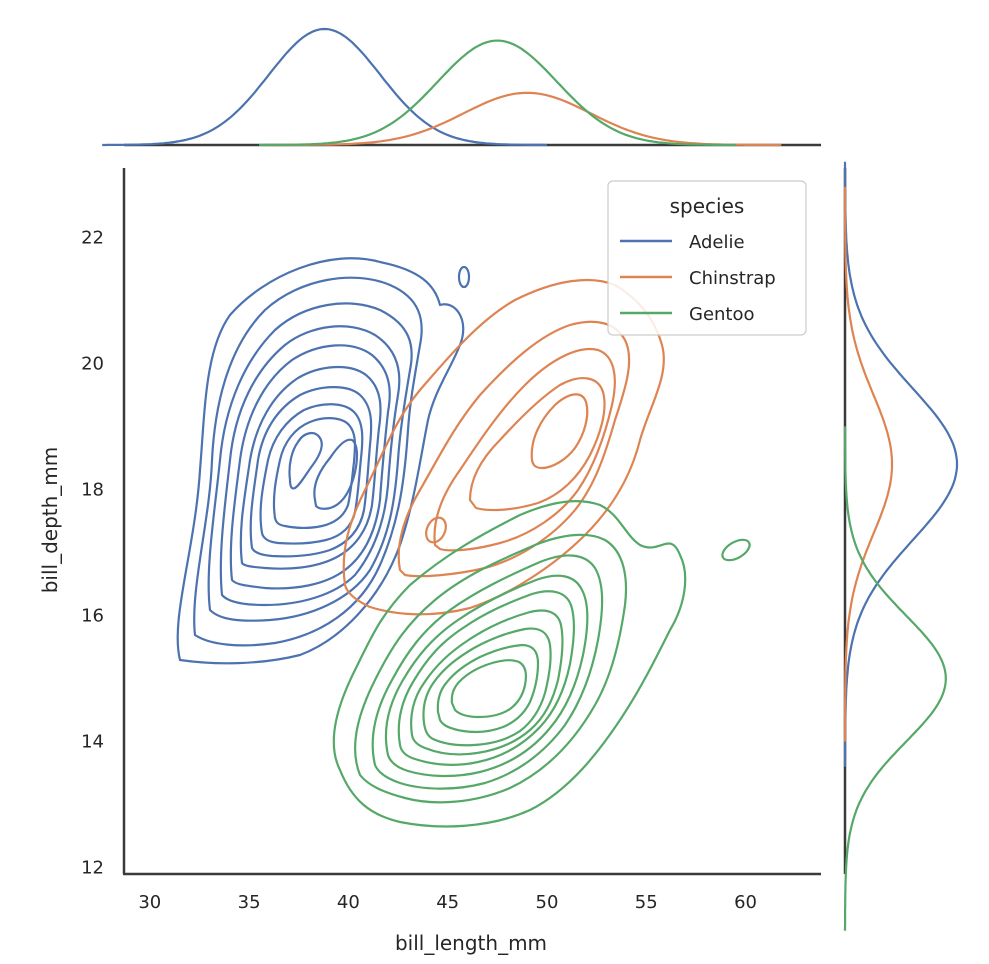 The height and width of the screenshot is (964, 989). What do you see at coordinates (92, 616) in the screenshot?
I see `y-tick-label-16: 16` at bounding box center [92, 616].